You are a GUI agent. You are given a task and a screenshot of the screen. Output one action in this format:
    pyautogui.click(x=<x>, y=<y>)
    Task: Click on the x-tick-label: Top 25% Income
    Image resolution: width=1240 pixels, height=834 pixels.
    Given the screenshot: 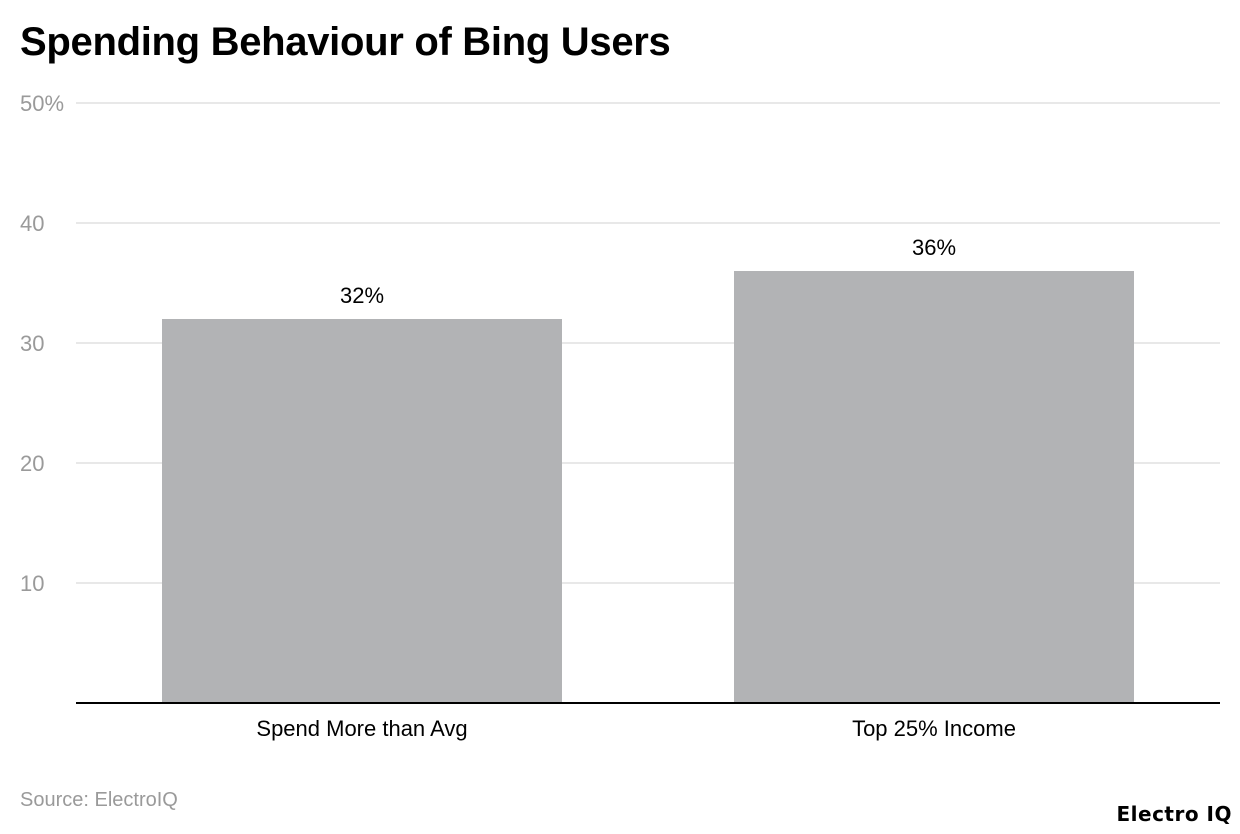 What is the action you would take?
    pyautogui.click(x=934, y=728)
    